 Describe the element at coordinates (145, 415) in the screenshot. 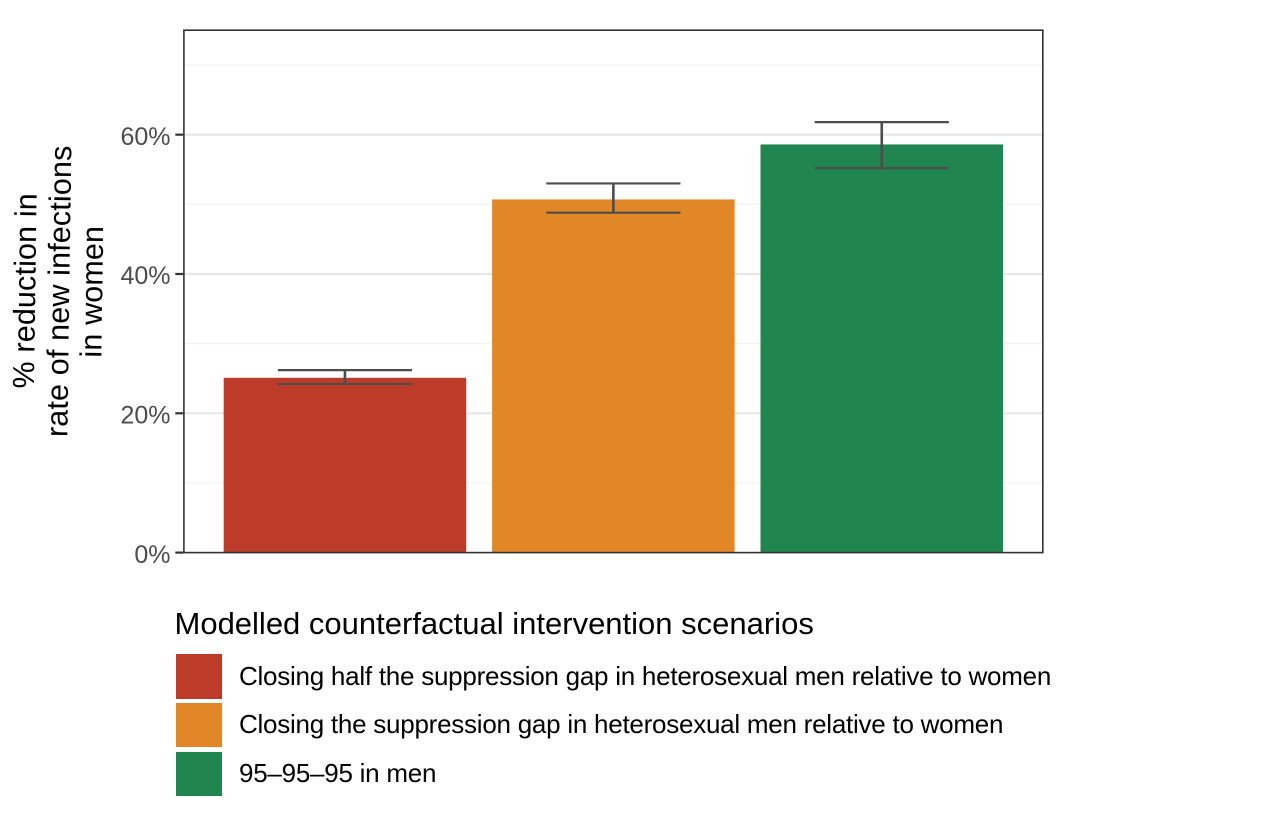

I see `y-axis-tick-label: 20%` at that location.